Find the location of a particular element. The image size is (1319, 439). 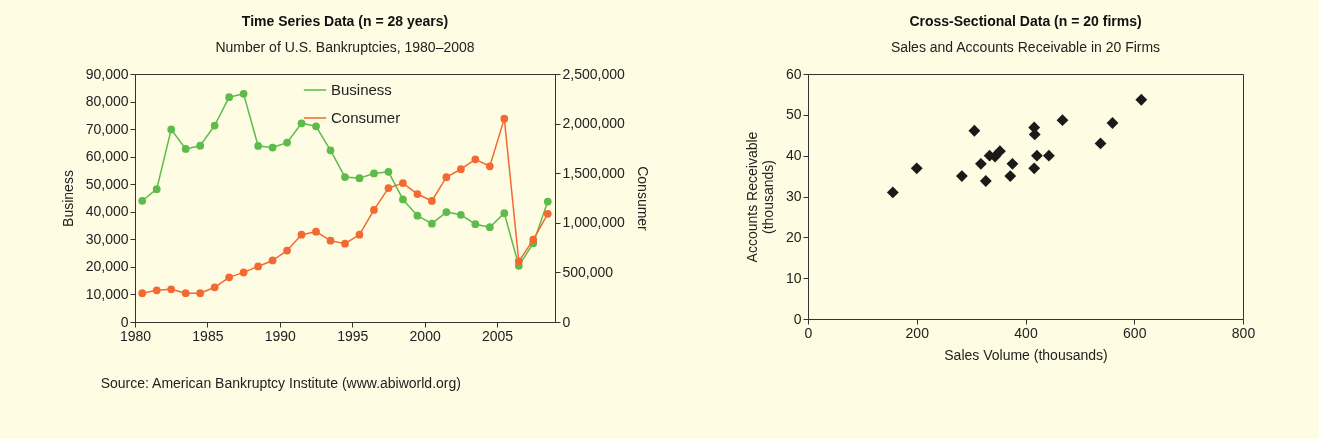

x-tick-label: 600 is located at coordinates (1135, 332).